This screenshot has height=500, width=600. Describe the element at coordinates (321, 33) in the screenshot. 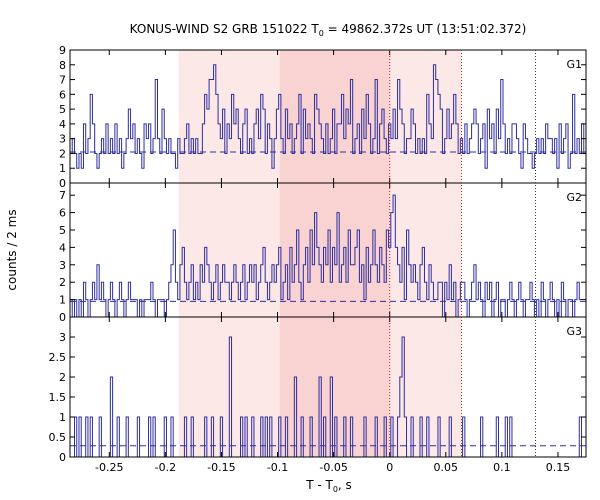

I see `chart-title-sub: 0` at that location.